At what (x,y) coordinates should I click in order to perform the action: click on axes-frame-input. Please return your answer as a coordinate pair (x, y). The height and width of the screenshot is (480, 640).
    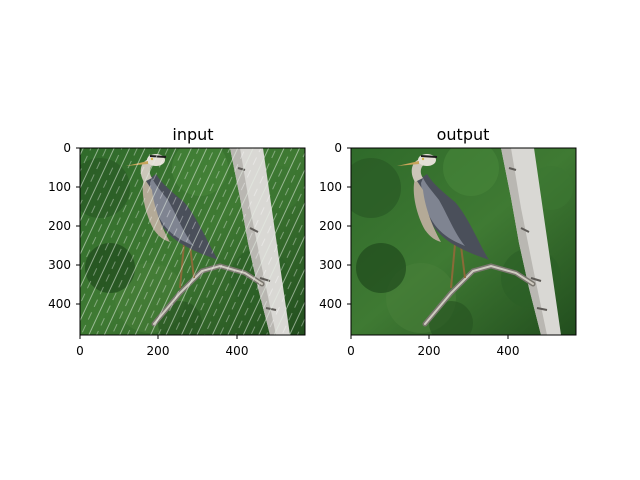
    Looking at the image, I should click on (192, 241).